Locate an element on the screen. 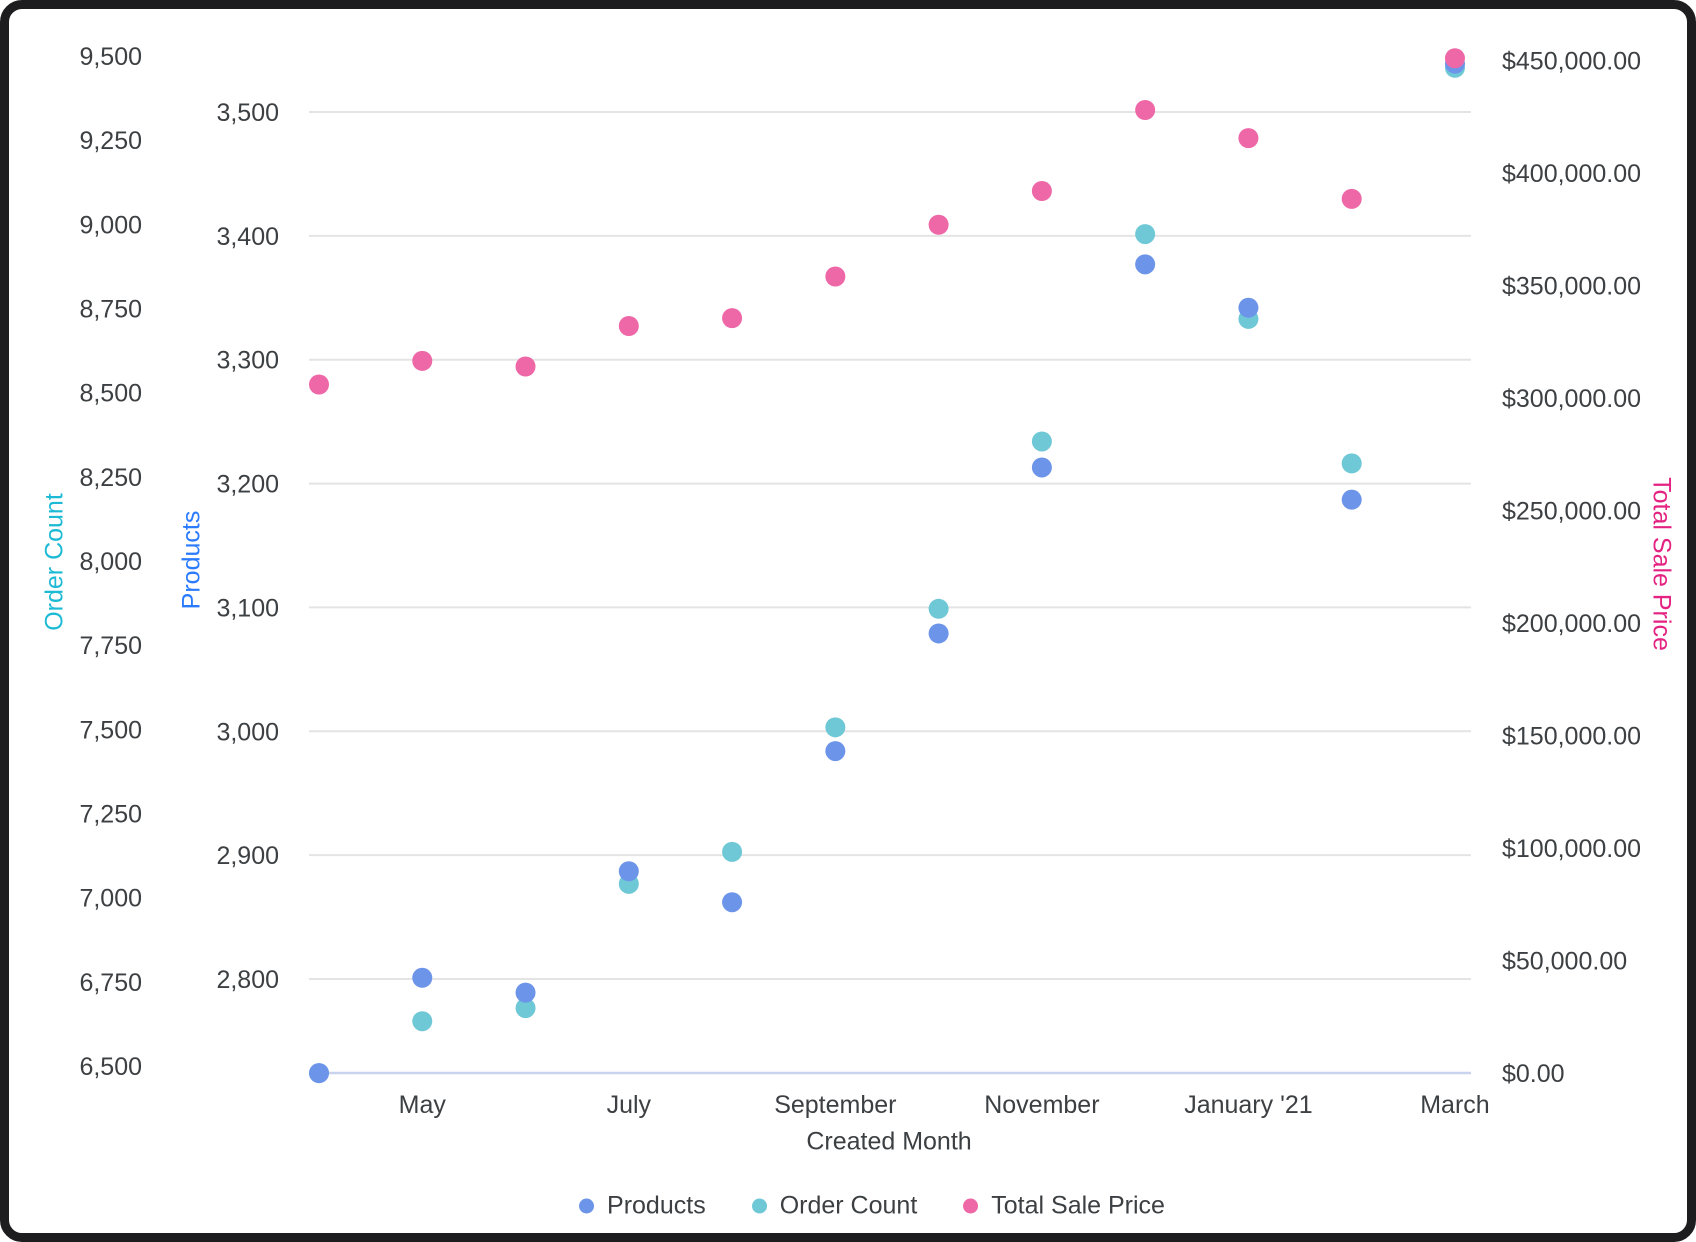  y-axis-title-order-count: Order Count is located at coordinates (54, 562).